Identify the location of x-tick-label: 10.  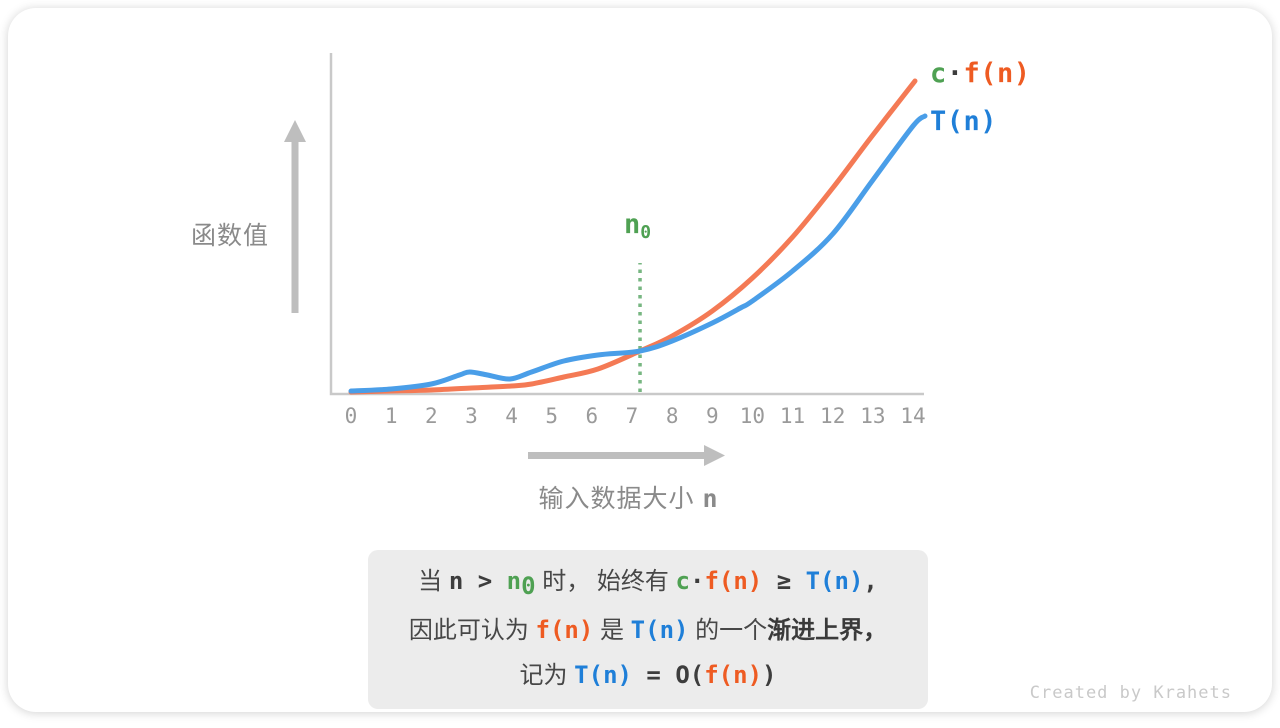
(752, 416).